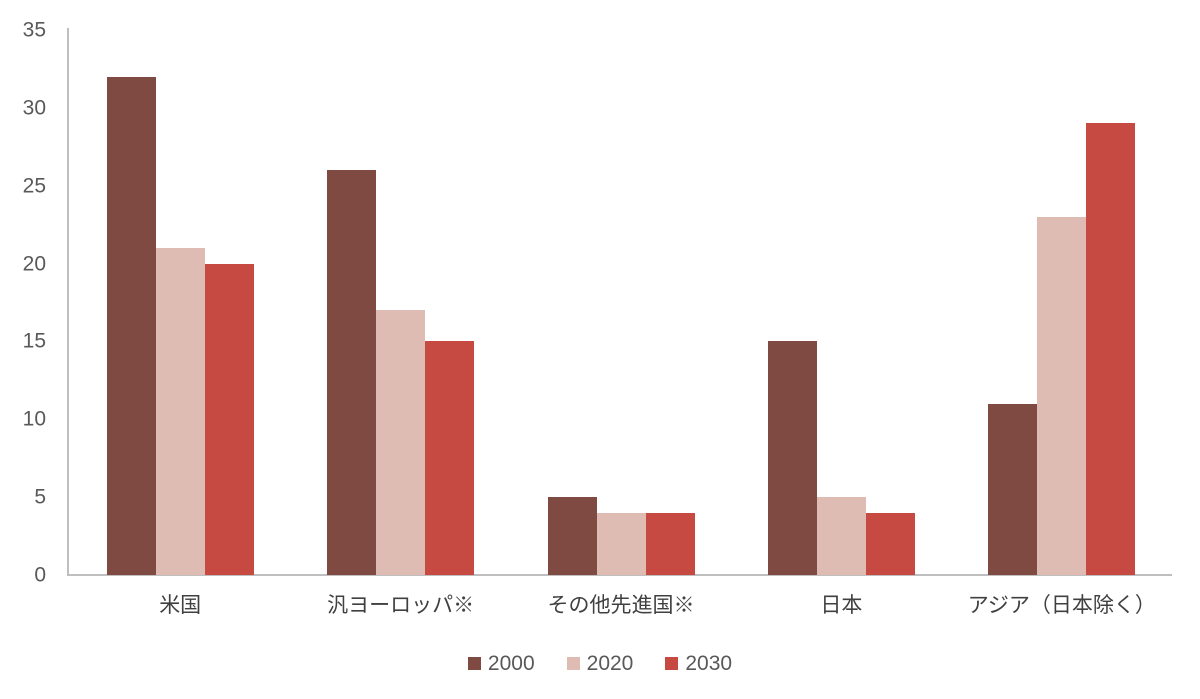  Describe the element at coordinates (841, 605) in the screenshot. I see `x-axis-label: 日本` at that location.